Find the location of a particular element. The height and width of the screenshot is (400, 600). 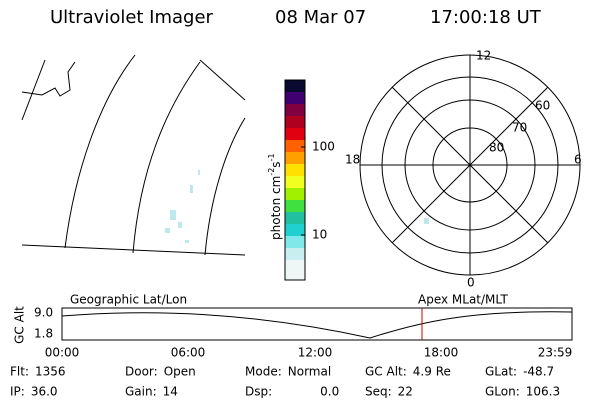

orbit-axis-label: GC Alt is located at coordinates (20, 325).